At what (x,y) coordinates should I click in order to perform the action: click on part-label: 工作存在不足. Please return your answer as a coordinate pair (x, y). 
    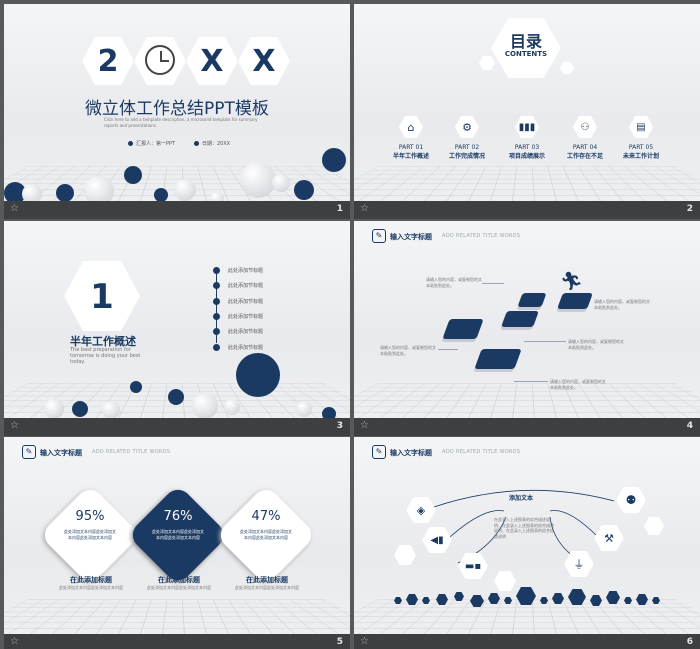
    Looking at the image, I should click on (585, 155).